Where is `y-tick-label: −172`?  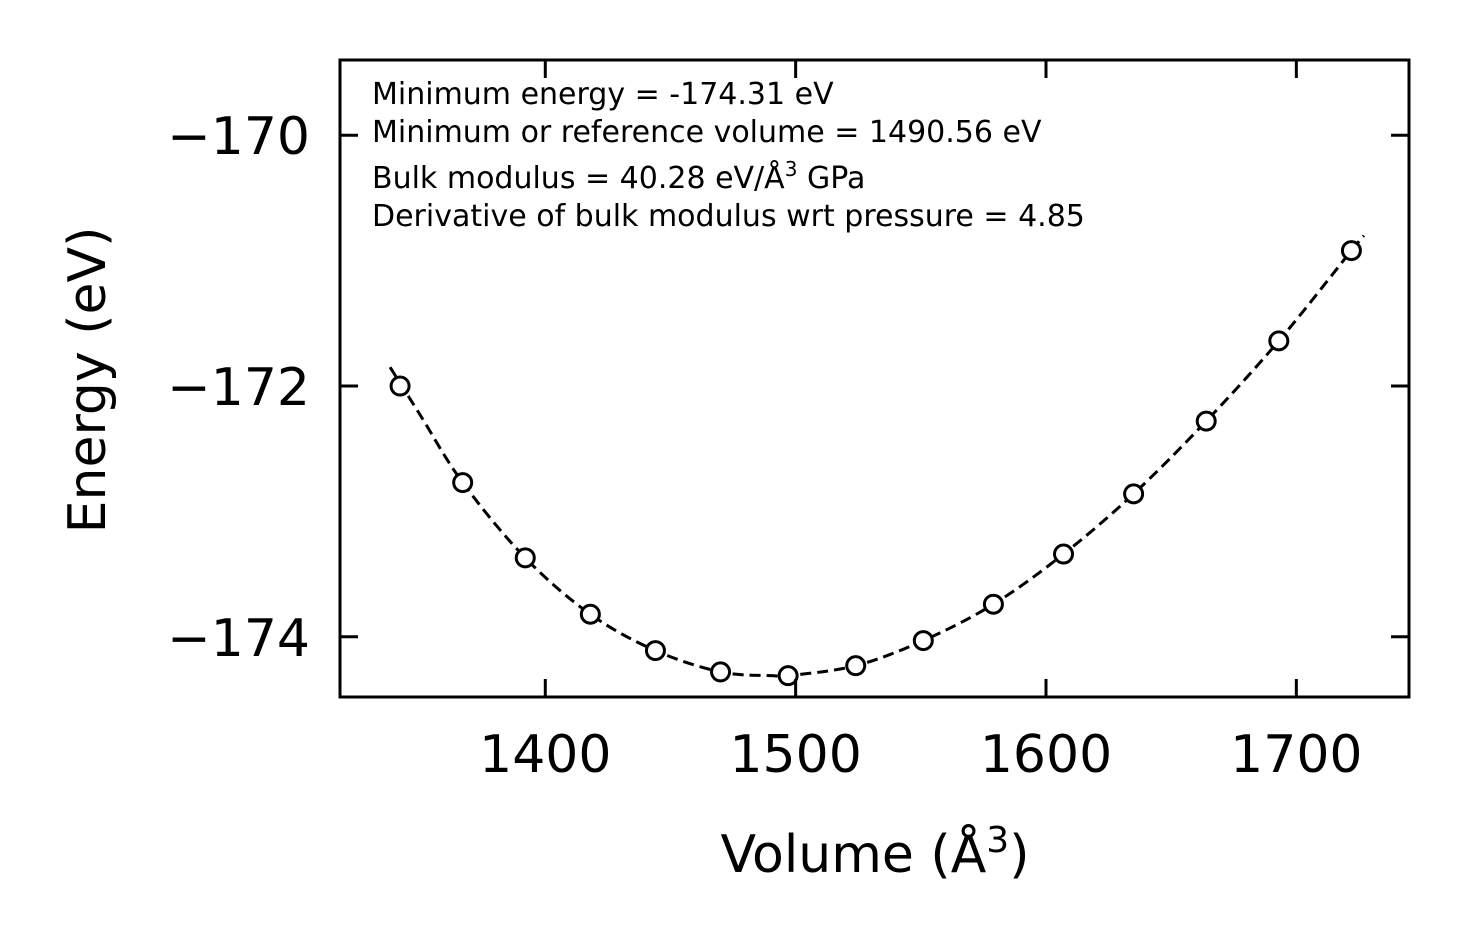
y-tick-label: −172 is located at coordinates (238, 388).